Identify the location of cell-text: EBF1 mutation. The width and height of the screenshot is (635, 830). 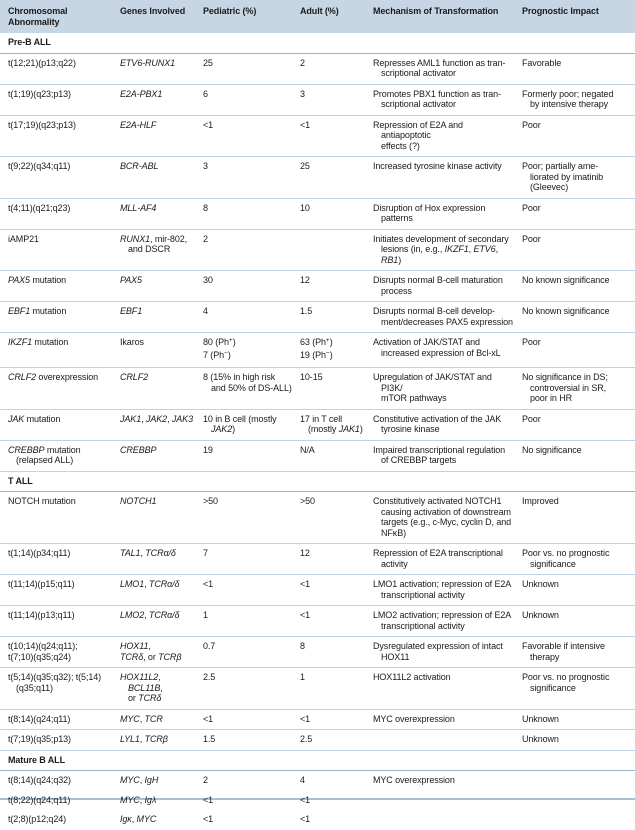
(37, 311).